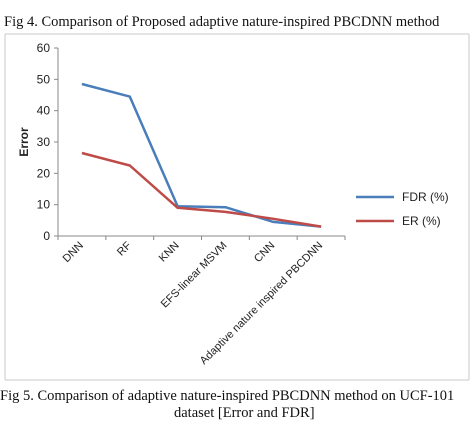 This screenshot has width=474, height=426. Describe the element at coordinates (73, 252) in the screenshot. I see `x-category-label: DNN` at that location.